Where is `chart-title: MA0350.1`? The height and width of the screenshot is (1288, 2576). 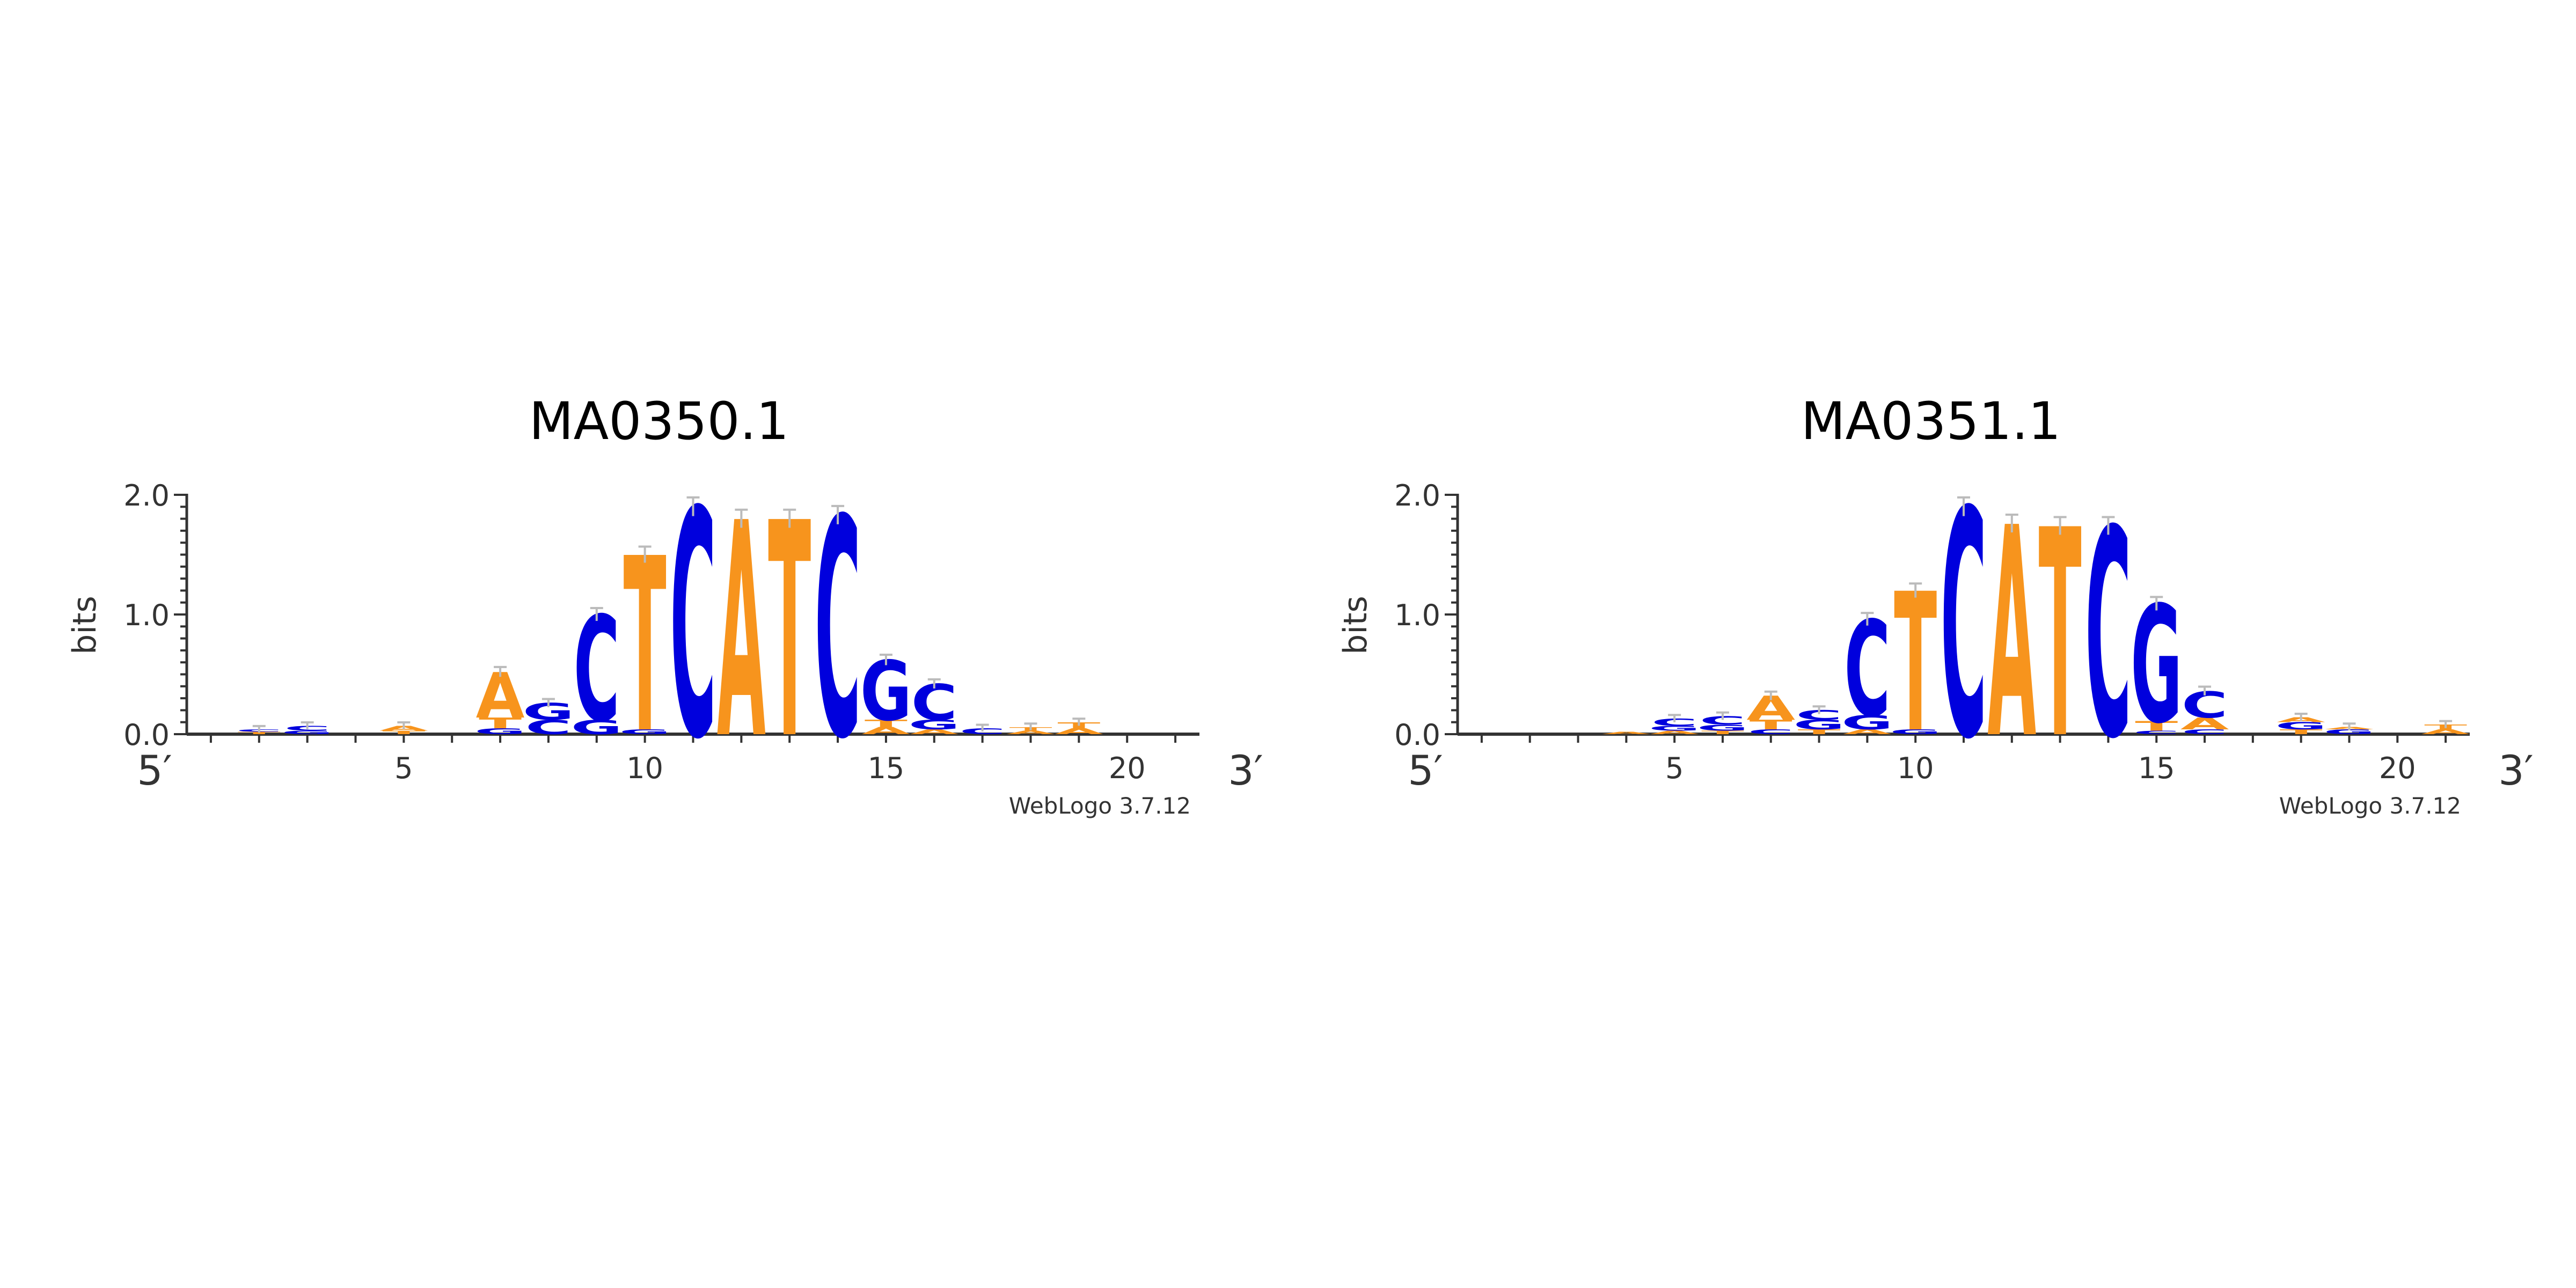 chart-title: MA0350.1 is located at coordinates (659, 421).